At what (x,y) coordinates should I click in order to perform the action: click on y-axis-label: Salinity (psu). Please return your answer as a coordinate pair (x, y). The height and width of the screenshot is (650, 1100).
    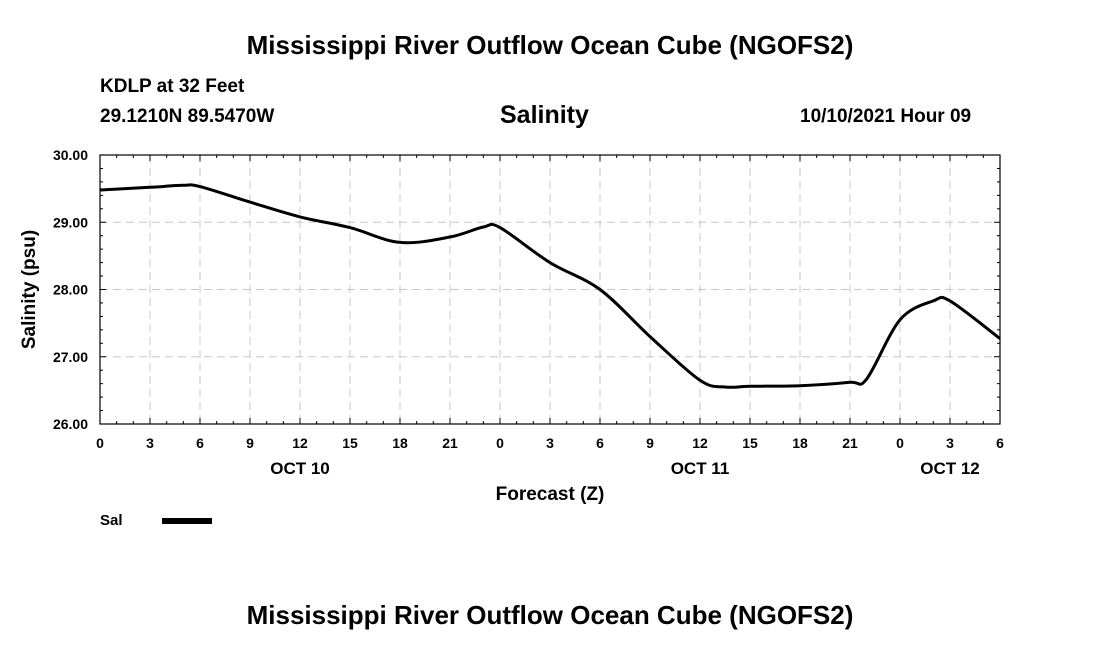
    Looking at the image, I should click on (29, 289).